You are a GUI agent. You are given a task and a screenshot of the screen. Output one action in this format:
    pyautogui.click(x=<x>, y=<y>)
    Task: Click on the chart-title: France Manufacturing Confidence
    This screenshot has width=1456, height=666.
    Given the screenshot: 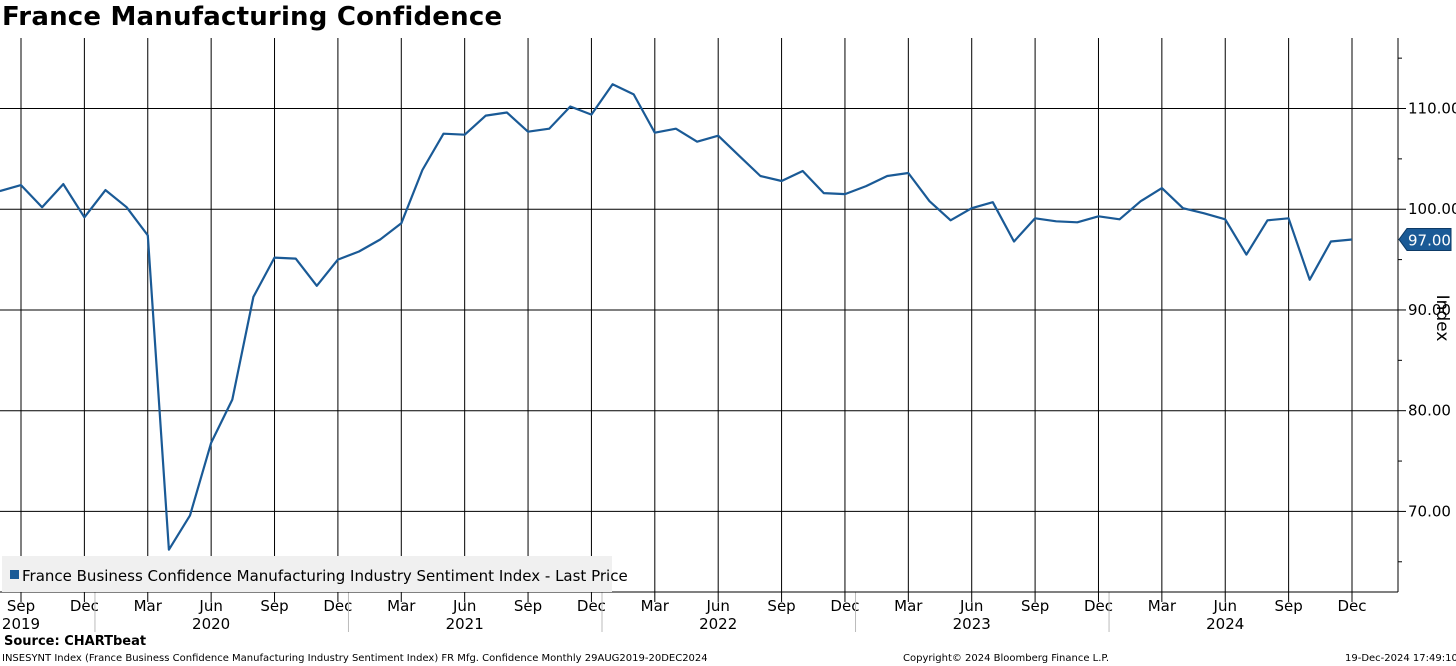 What is the action you would take?
    pyautogui.click(x=252, y=17)
    